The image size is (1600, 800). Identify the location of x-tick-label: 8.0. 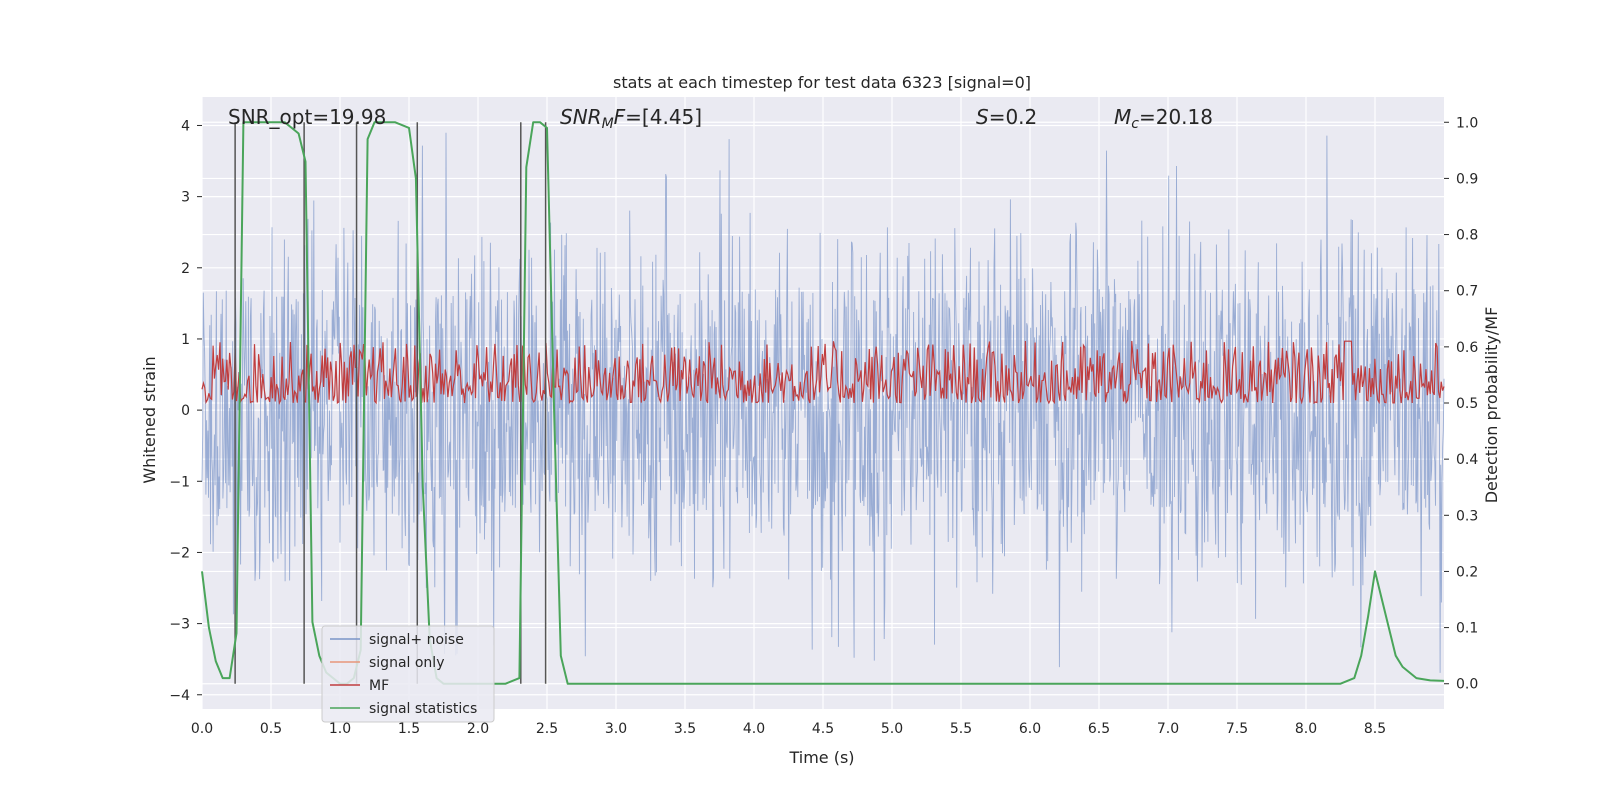
(1306, 729).